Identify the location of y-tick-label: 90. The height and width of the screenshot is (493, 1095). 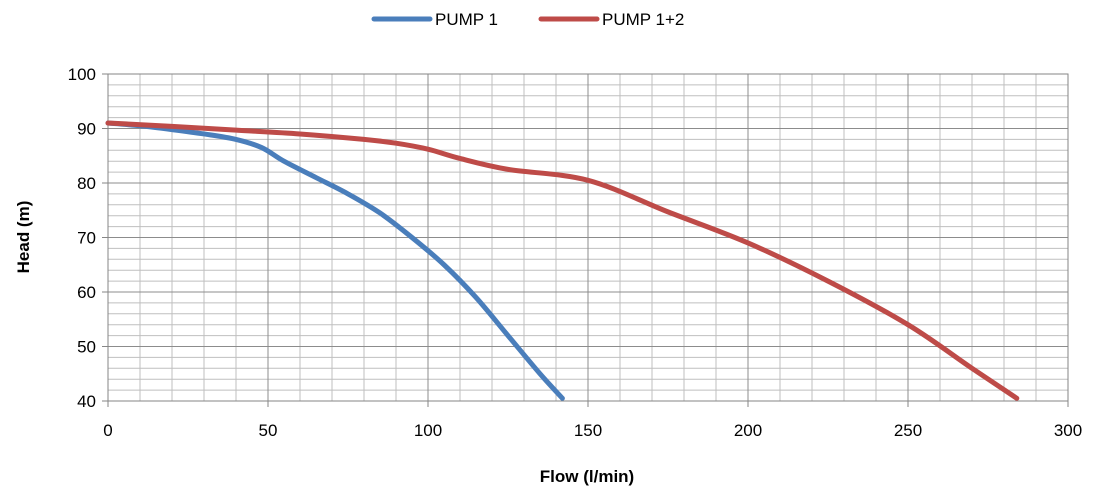
(86, 129).